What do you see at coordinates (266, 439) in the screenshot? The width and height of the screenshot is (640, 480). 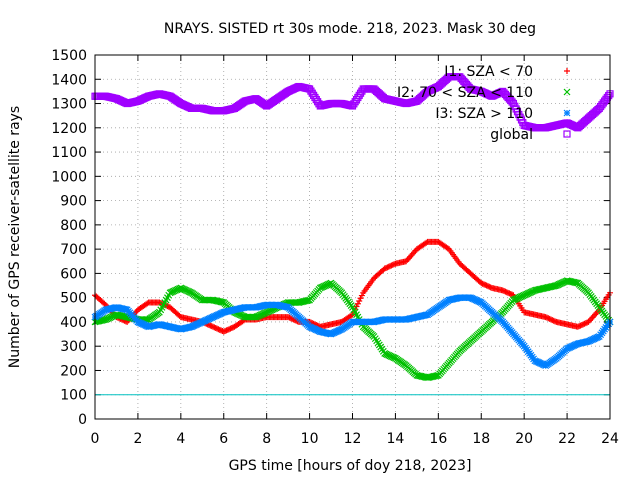 I see `x-tick-label: 8` at bounding box center [266, 439].